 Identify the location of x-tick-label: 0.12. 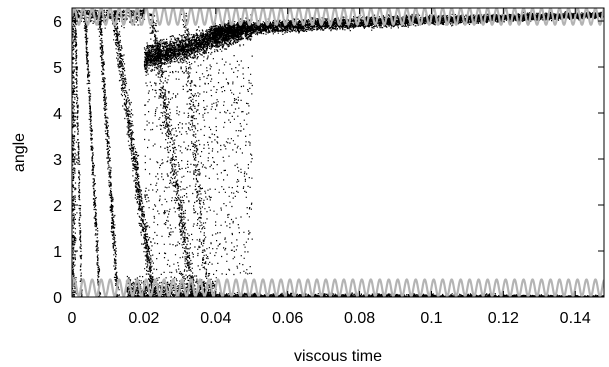
(503, 318).